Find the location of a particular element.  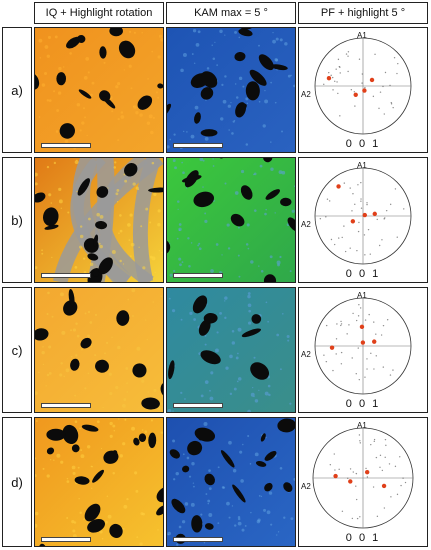

pole-figure-a: A1 A2 0 0 1 is located at coordinates (363, 90).